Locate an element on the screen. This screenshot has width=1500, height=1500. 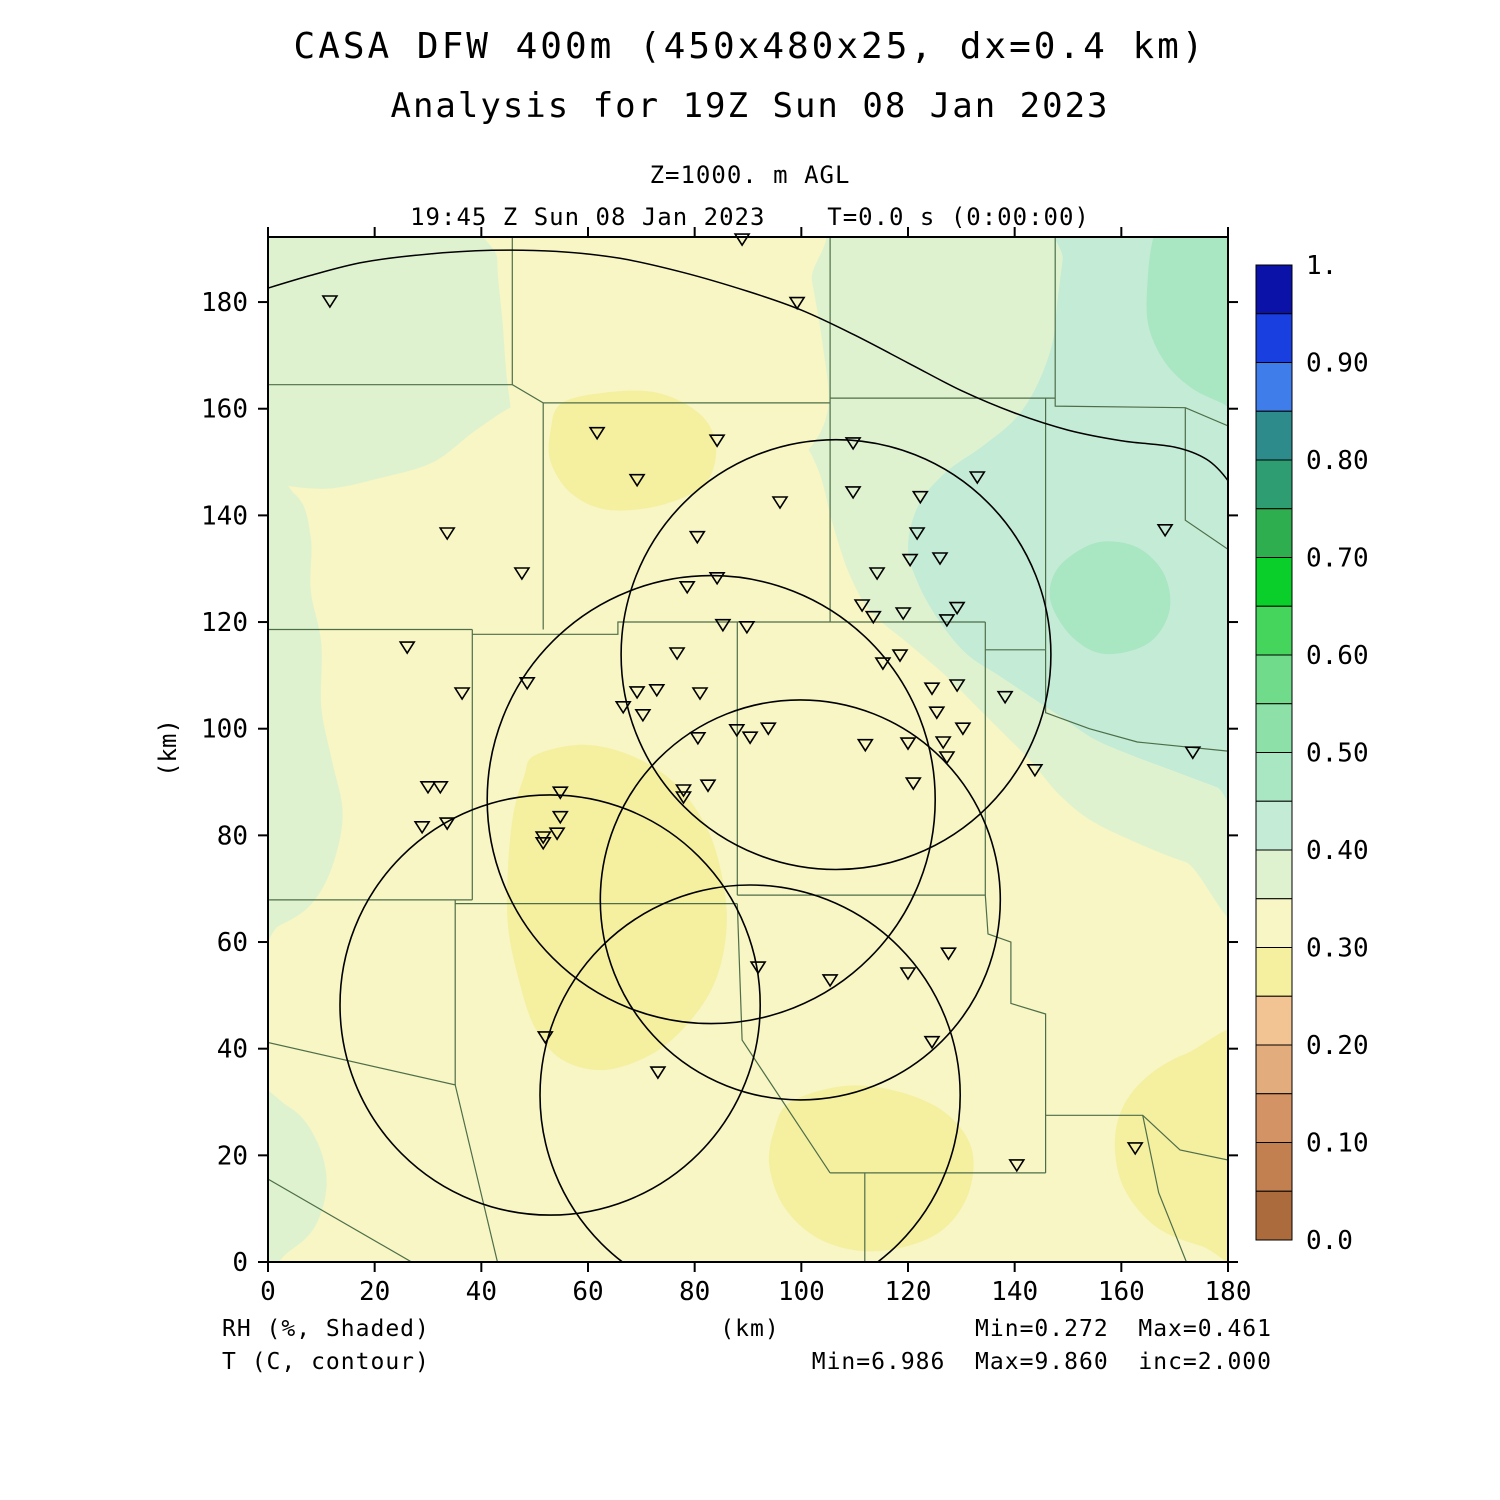
x-axis-unit: (km) is located at coordinates (750, 1329).